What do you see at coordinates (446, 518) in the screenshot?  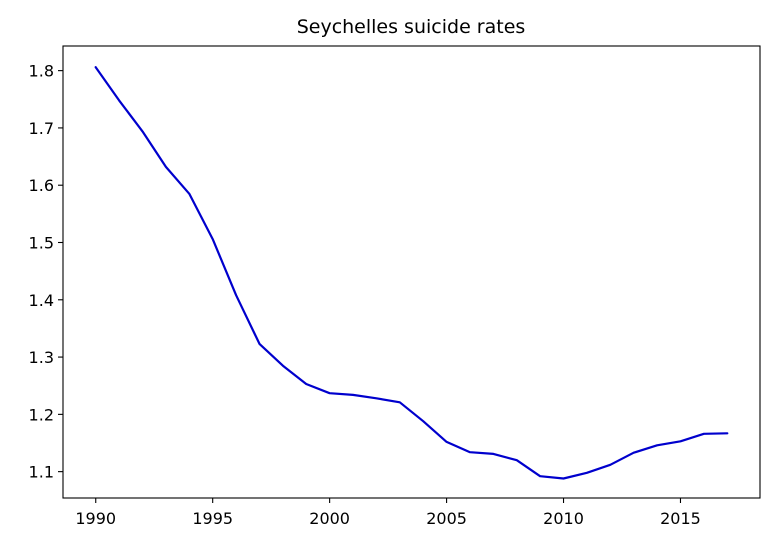 I see `x-tick-label: 2005` at bounding box center [446, 518].